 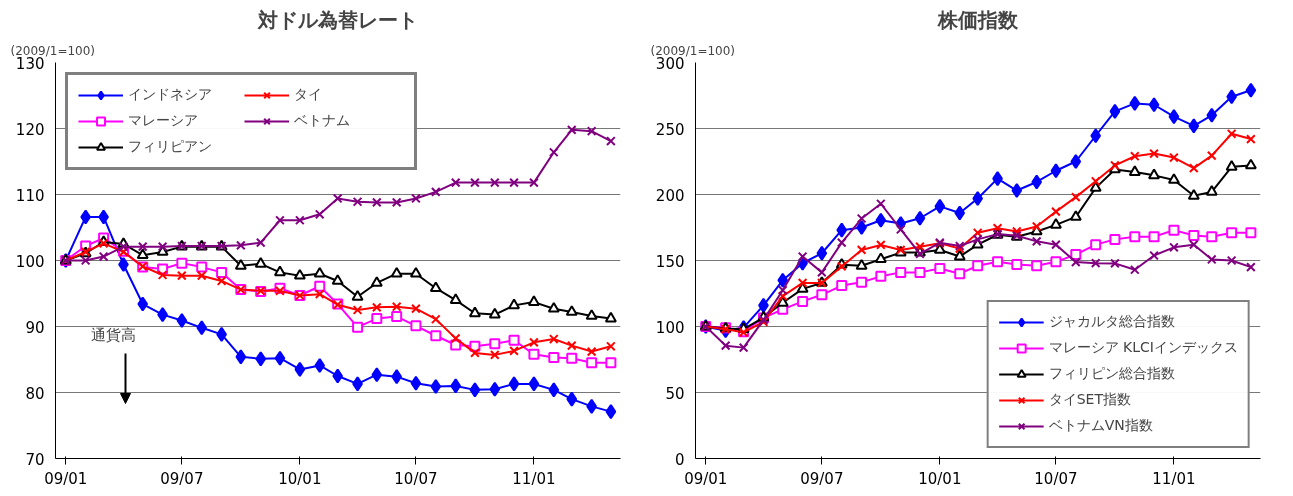 I want to click on legend-label: インドネシア, so click(x=170, y=95).